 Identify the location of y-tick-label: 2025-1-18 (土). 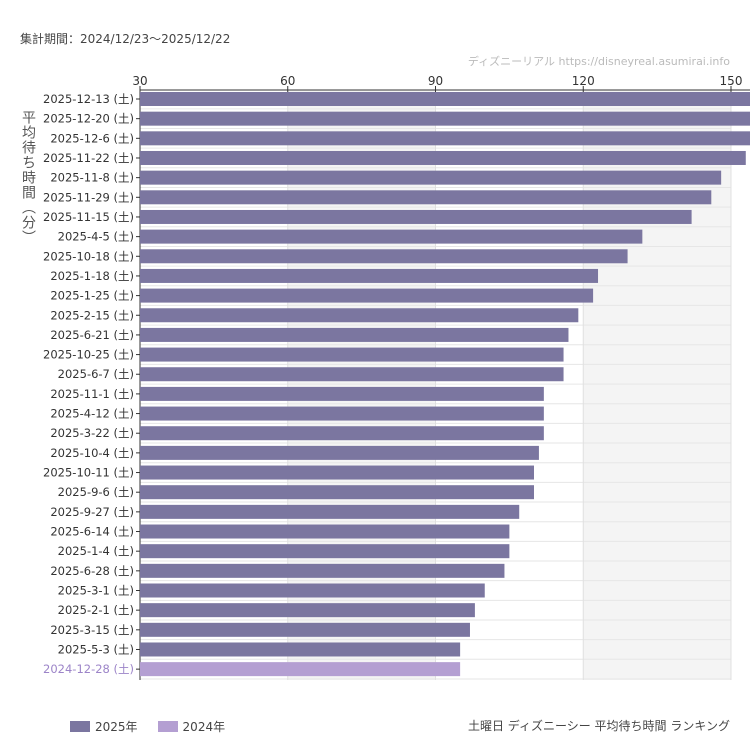
(92, 276).